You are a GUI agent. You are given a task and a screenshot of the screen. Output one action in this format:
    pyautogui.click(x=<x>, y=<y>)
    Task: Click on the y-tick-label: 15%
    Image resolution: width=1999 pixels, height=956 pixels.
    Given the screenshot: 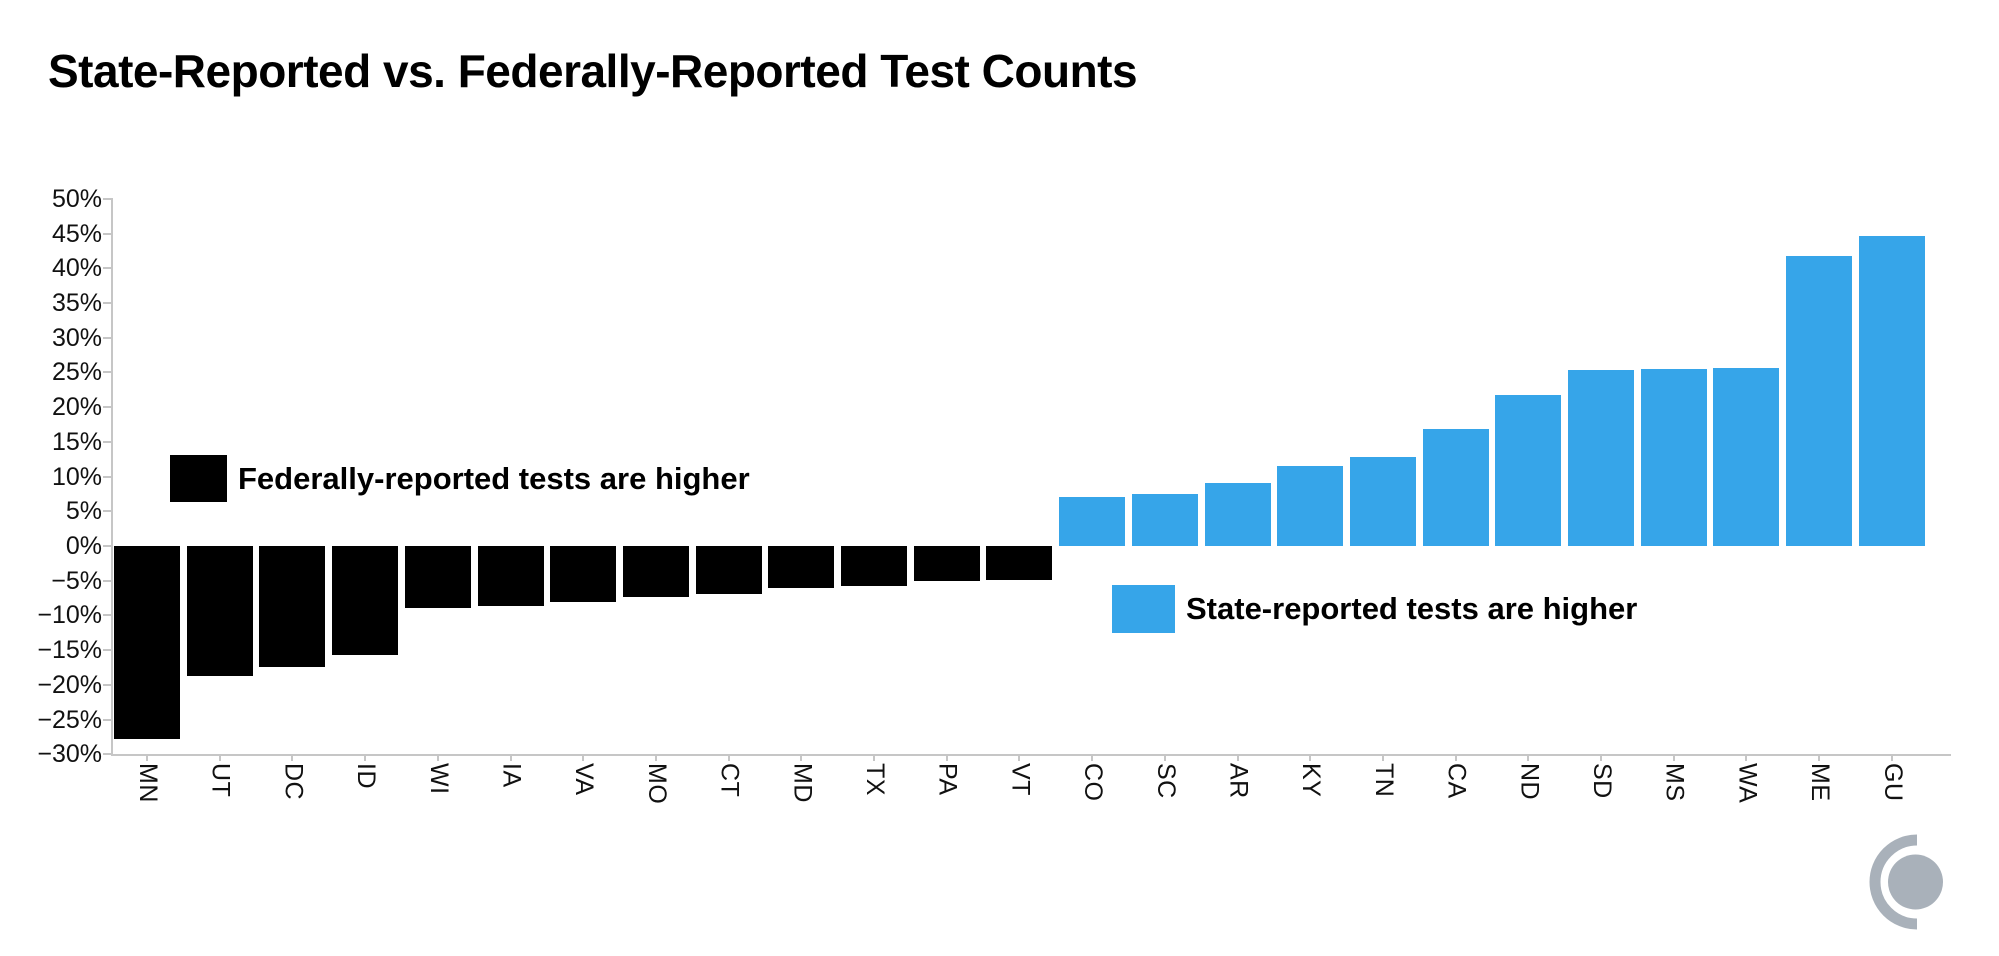 What is the action you would take?
    pyautogui.click(x=76, y=441)
    